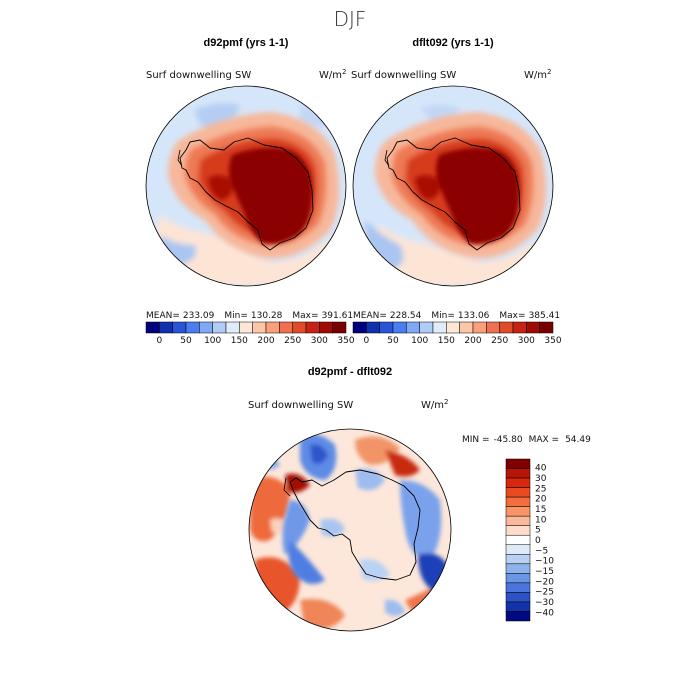 This screenshot has height=700, width=700. What do you see at coordinates (544, 593) in the screenshot?
I see `diff-colorbar-tick-label: −25` at bounding box center [544, 593].